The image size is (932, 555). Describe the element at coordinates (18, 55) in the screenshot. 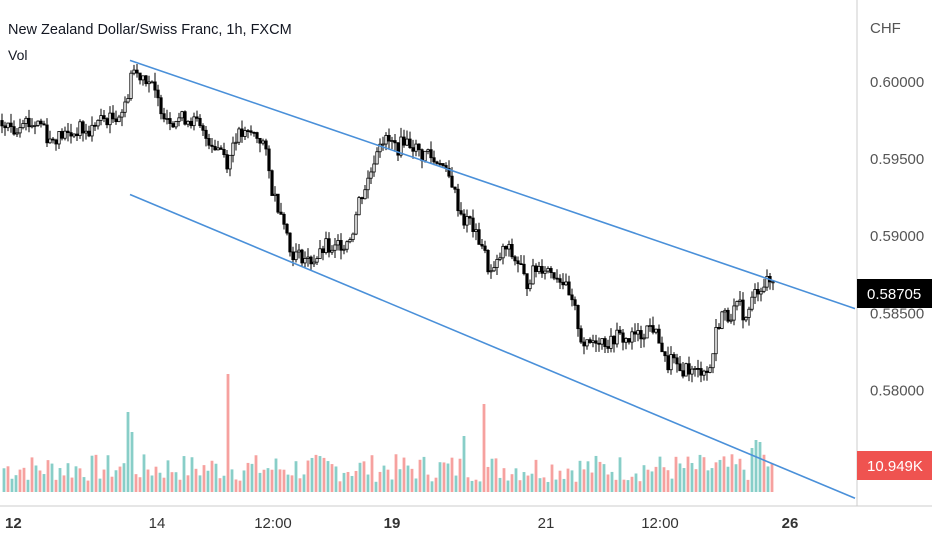

I see `volume-indicator-label: Vol` at that location.